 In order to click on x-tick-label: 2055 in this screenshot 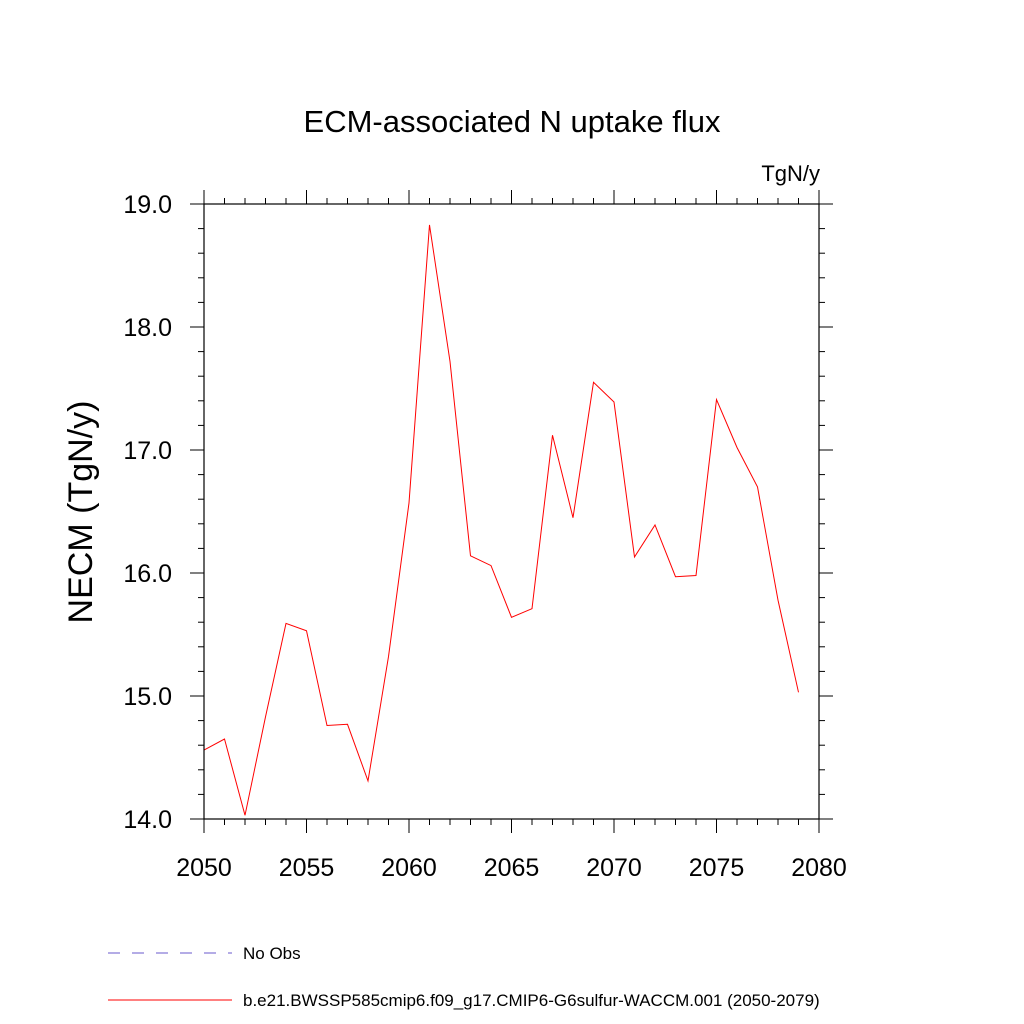, I will do `click(307, 868)`.